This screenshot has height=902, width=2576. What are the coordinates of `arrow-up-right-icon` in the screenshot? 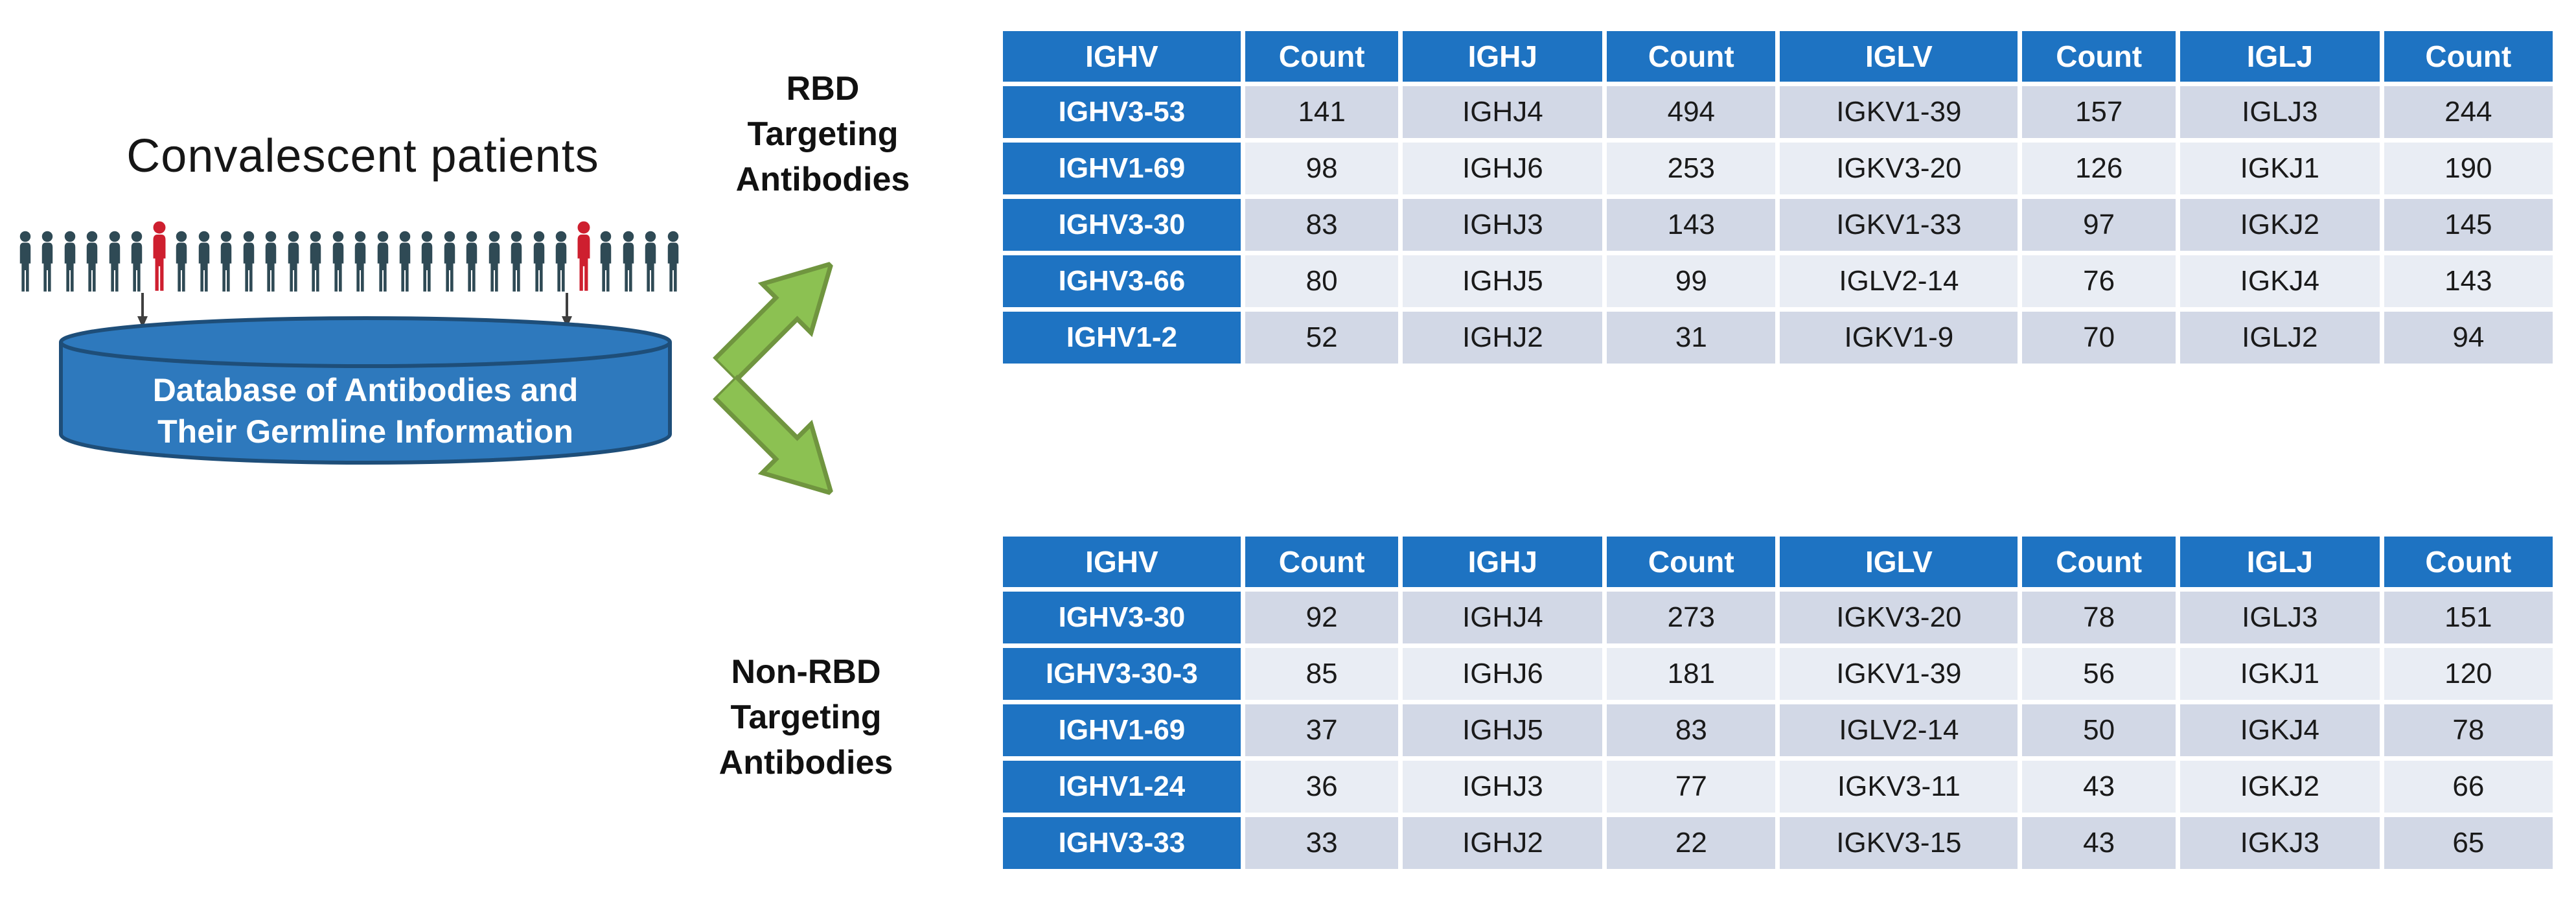 It's located at (778, 317).